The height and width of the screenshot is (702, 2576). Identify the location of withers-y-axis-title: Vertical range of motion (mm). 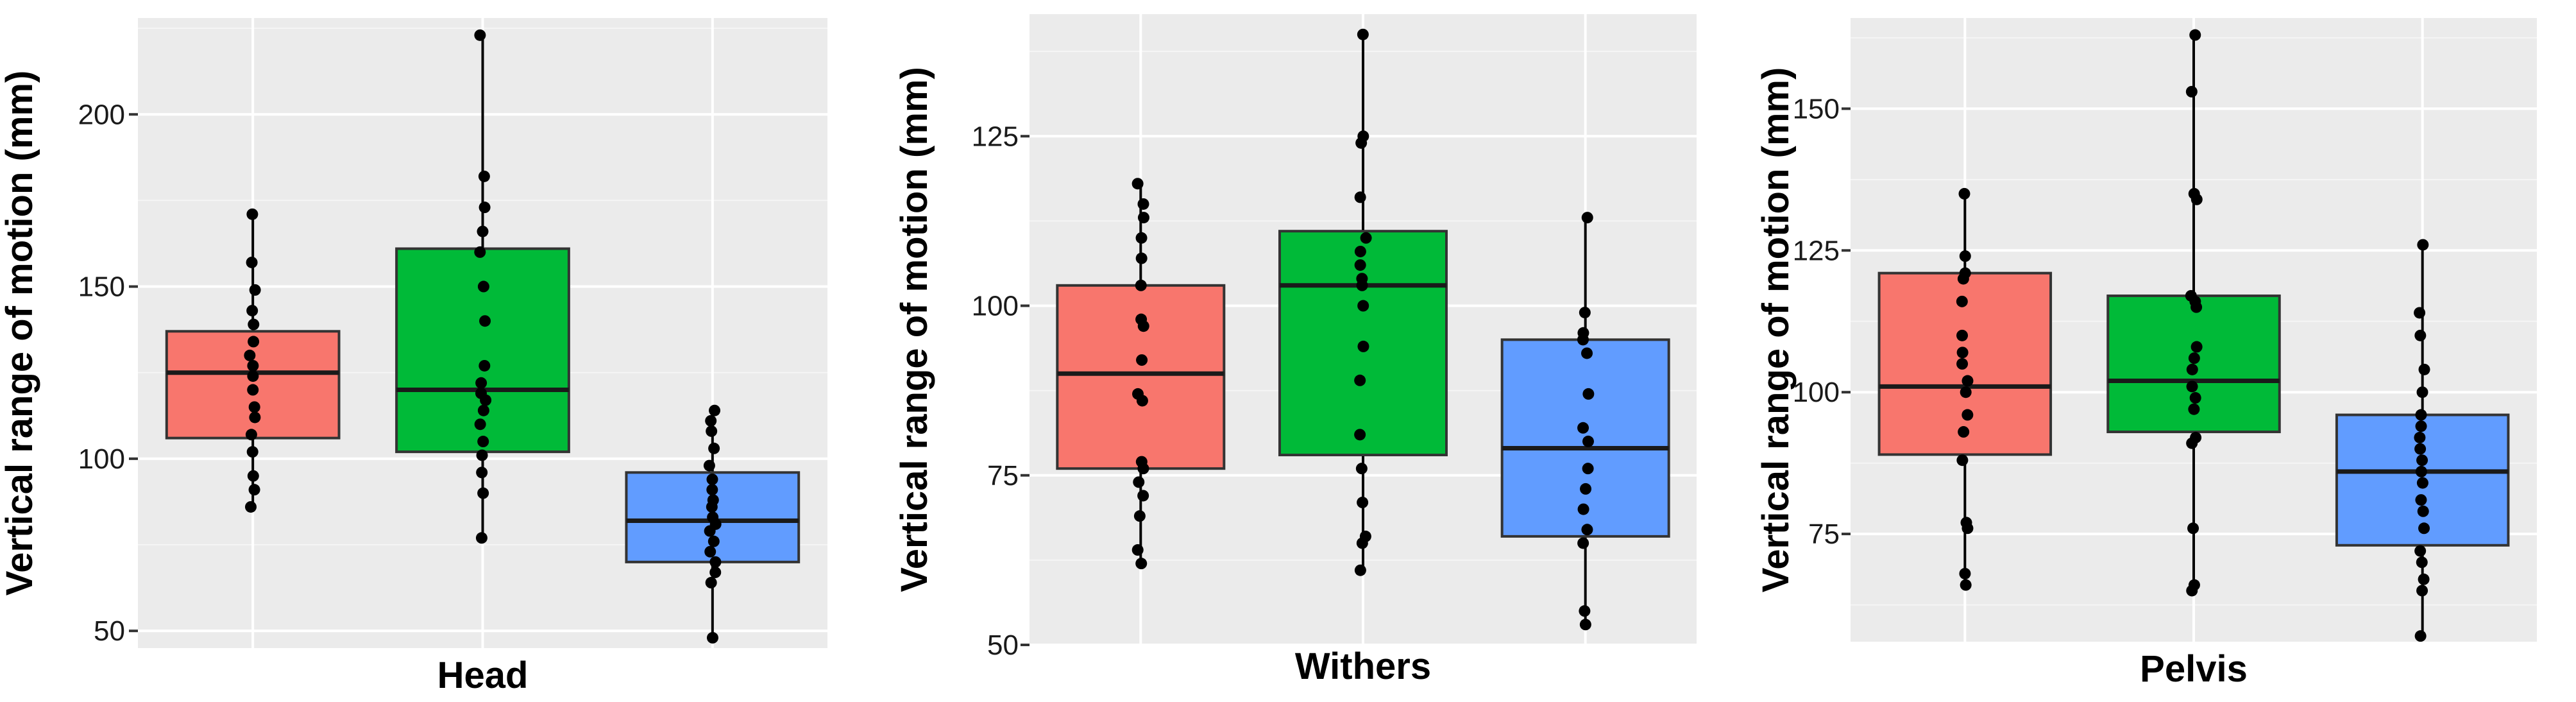
(914, 330).